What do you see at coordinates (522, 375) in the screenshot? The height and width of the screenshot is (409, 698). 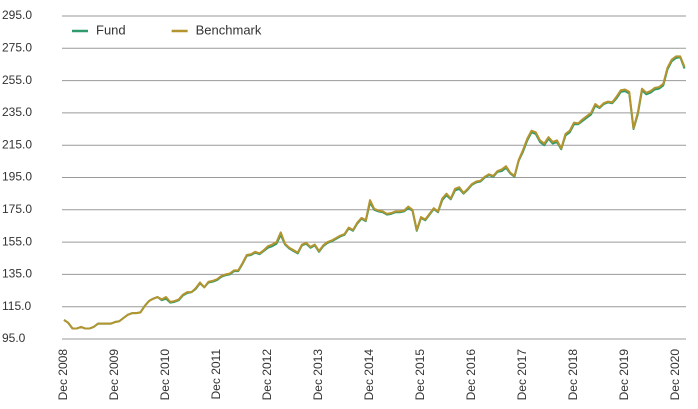 I see `x-tick-label: Dec 2017` at bounding box center [522, 375].